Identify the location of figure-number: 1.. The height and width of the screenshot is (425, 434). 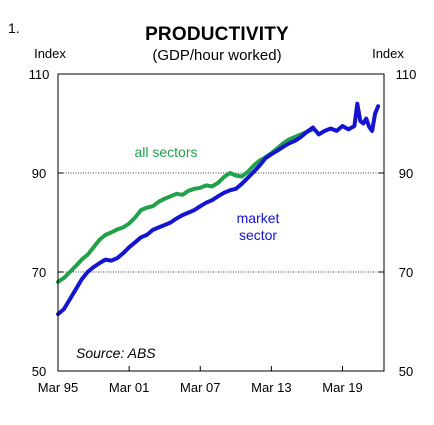
(14, 28).